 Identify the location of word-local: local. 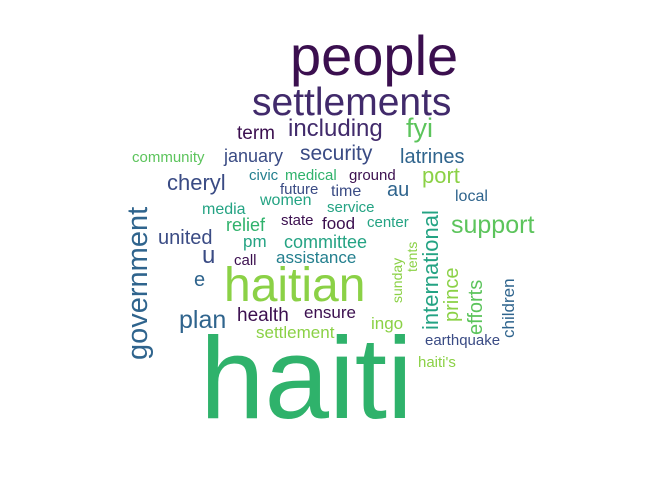
(471, 196).